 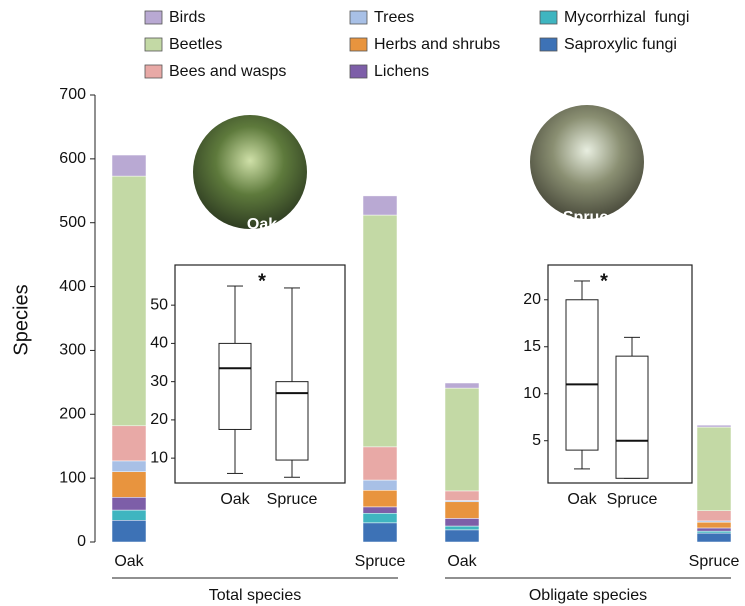 What do you see at coordinates (72, 350) in the screenshot?
I see `y-tick-label: 300` at bounding box center [72, 350].